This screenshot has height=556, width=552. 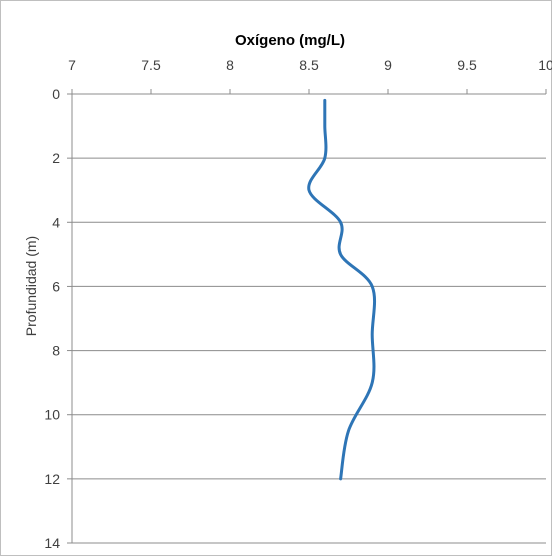 What do you see at coordinates (52, 415) in the screenshot?
I see `y-tick-label: 10` at bounding box center [52, 415].